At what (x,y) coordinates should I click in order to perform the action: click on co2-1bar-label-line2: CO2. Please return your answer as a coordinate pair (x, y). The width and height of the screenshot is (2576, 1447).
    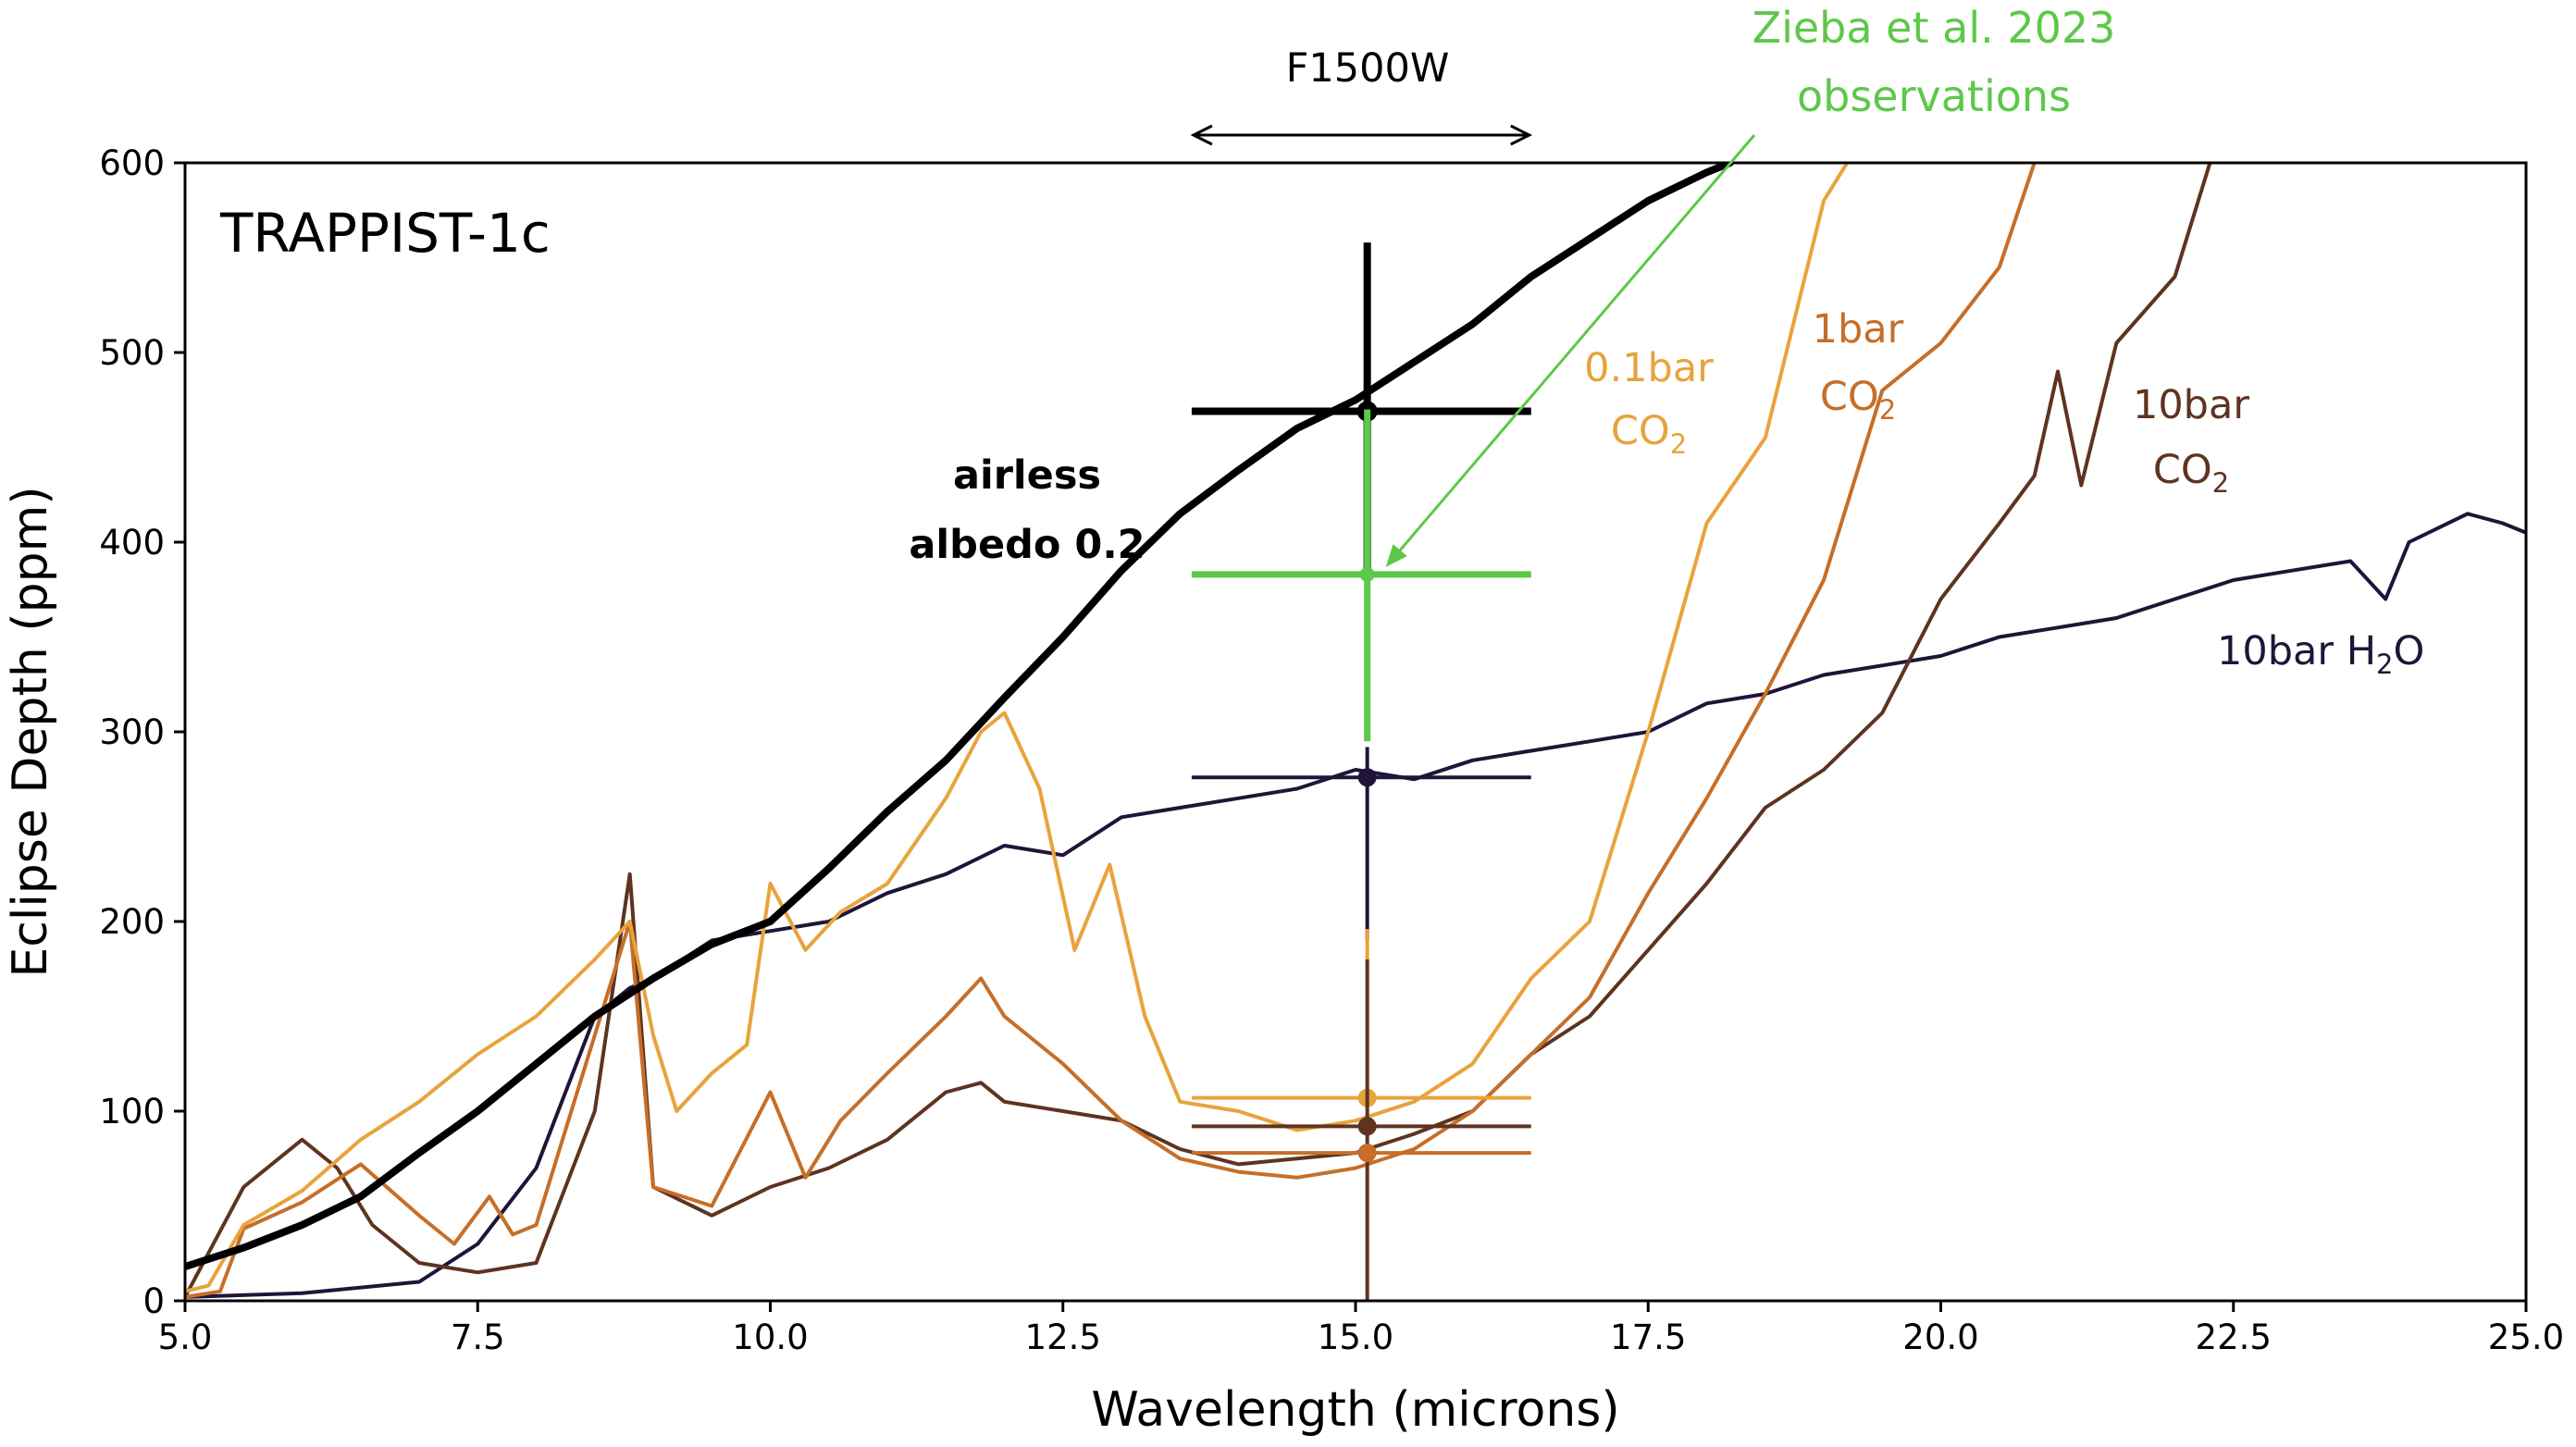
    Looking at the image, I should click on (1858, 400).